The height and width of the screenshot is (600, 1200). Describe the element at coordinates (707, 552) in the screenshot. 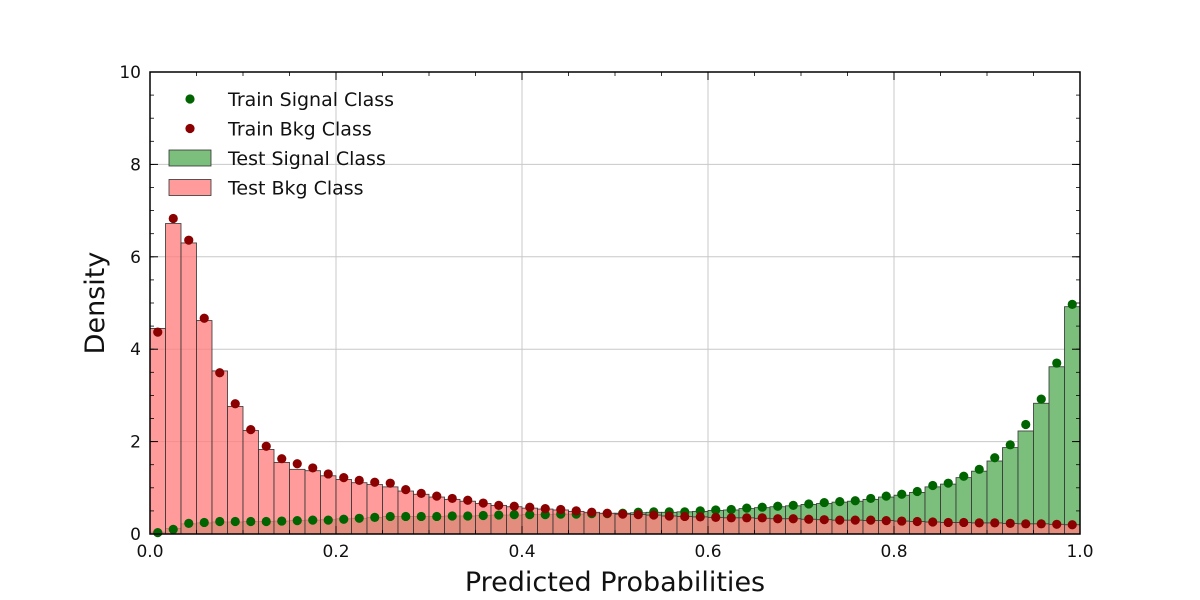

I see `x-tick-label: 0.6` at that location.